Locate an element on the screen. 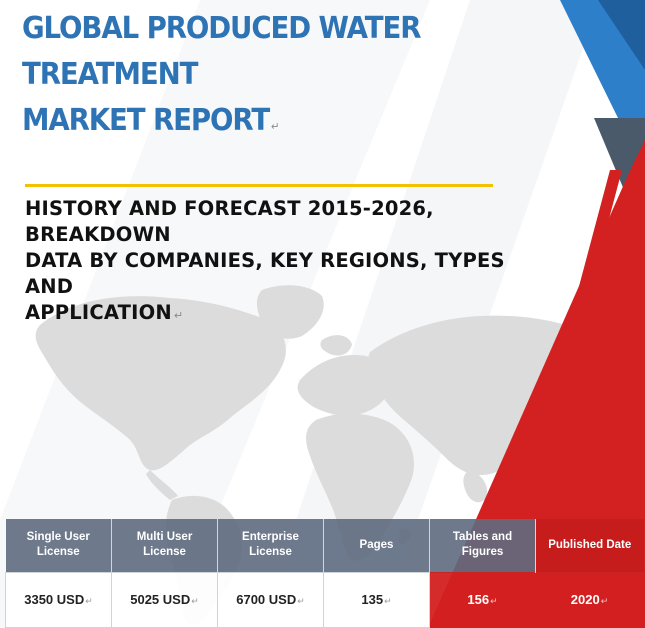 The width and height of the screenshot is (645, 628). header-tables-and-figures: Tables and Figures is located at coordinates (482, 545).